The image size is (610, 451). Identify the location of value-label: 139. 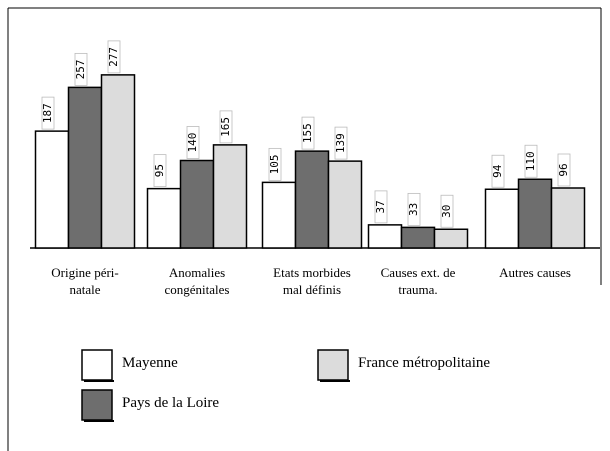
(340, 143).